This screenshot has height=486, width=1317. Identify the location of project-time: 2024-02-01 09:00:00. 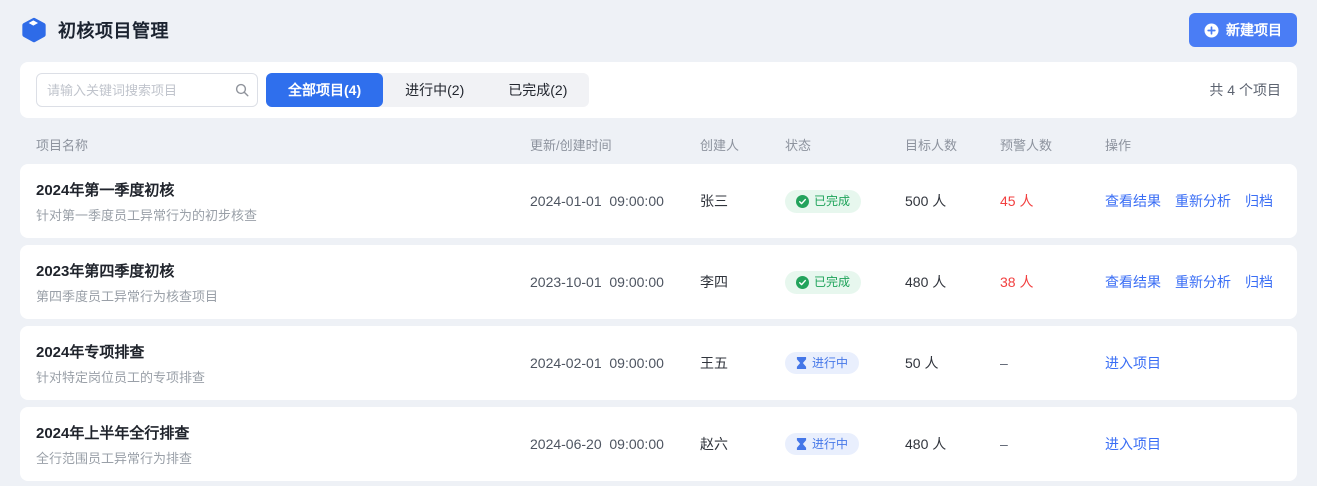
(597, 363).